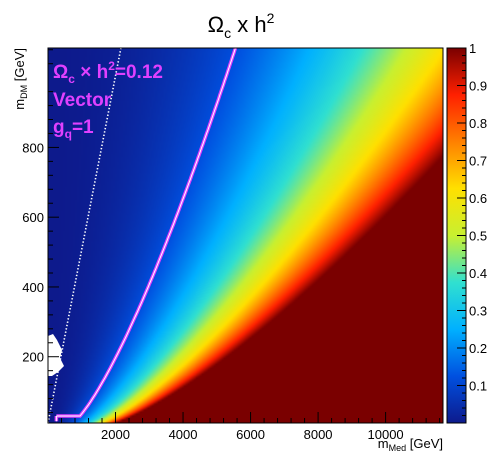 This screenshot has width=498, height=474. Describe the element at coordinates (60, 72) in the screenshot. I see `annot-omega: Ω` at that location.